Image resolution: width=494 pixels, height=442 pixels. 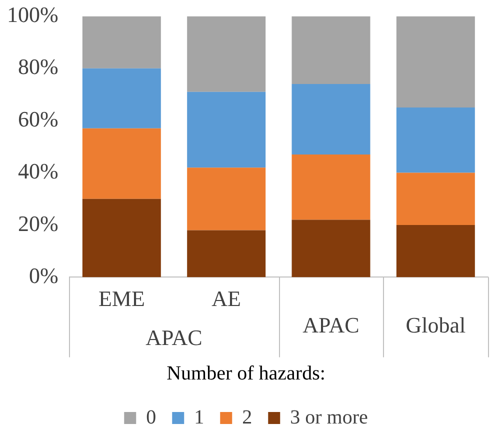 What do you see at coordinates (329, 417) in the screenshot?
I see `legend-label: 3 or more` at bounding box center [329, 417].